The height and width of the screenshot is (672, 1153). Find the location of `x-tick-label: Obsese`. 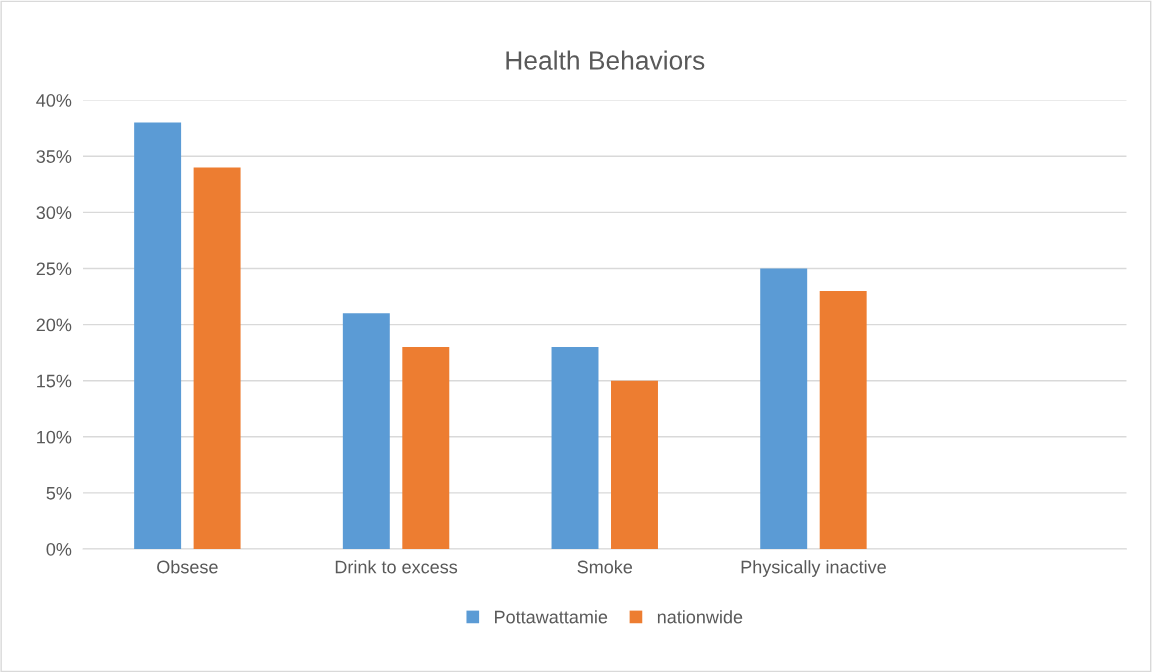

x-tick-label: Obsese is located at coordinates (187, 567).